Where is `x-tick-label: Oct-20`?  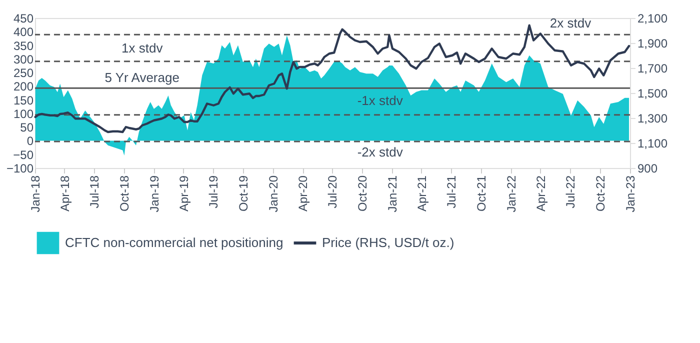 x-tick-label: Oct-20 is located at coordinates (363, 193).